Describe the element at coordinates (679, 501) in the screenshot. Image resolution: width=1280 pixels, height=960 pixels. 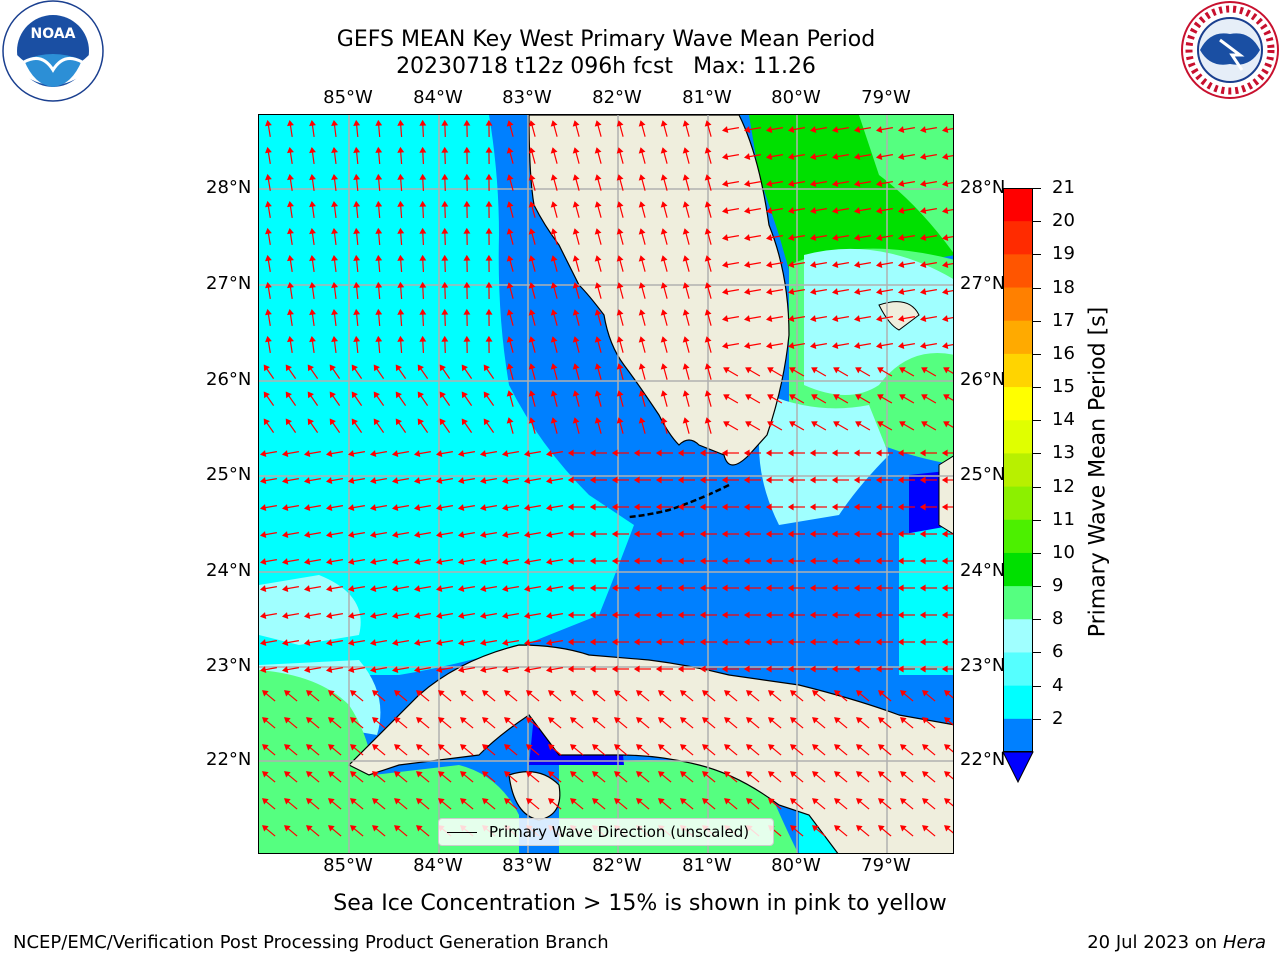
I see `florida-keys` at that location.